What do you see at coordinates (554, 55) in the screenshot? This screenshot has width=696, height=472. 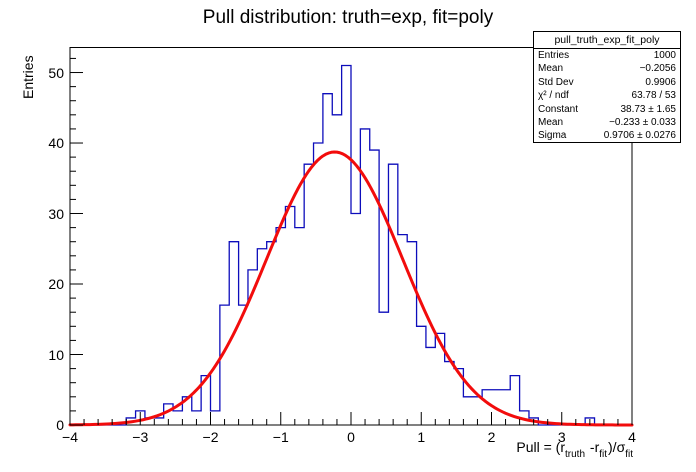 I see `stats-label: Entries` at bounding box center [554, 55].